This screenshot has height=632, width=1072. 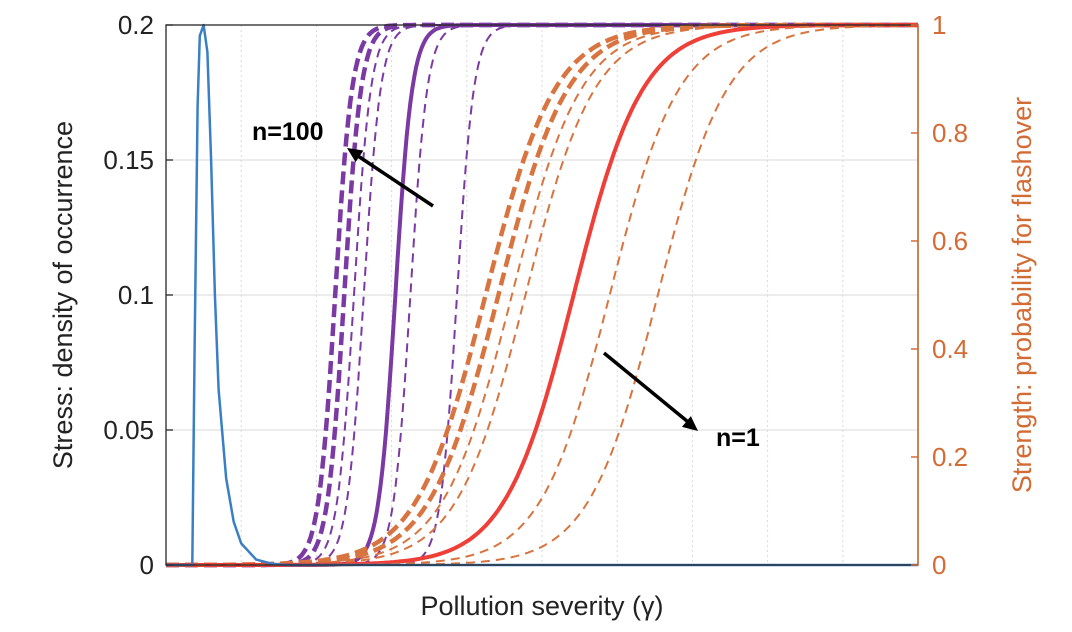 I want to click on right-tick-label: 1, so click(x=939, y=25).